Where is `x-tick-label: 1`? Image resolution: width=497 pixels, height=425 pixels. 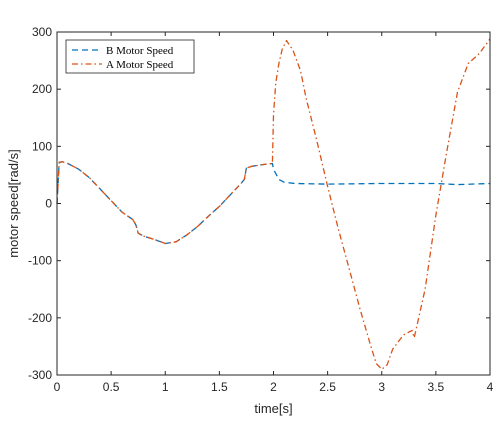 x-tick-label: 1 is located at coordinates (165, 387).